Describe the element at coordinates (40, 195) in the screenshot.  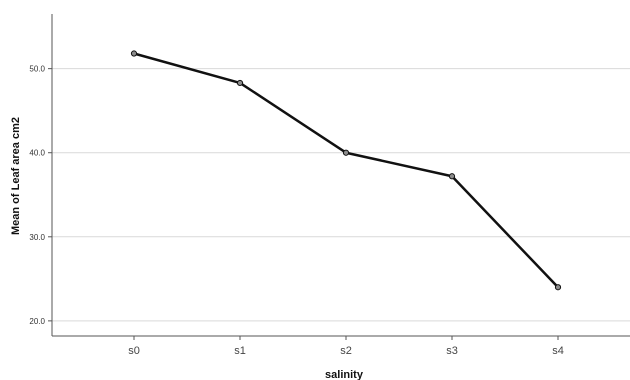
I see `y-tick-labels: 20.0 30.0 40.0 50.0` at that location.